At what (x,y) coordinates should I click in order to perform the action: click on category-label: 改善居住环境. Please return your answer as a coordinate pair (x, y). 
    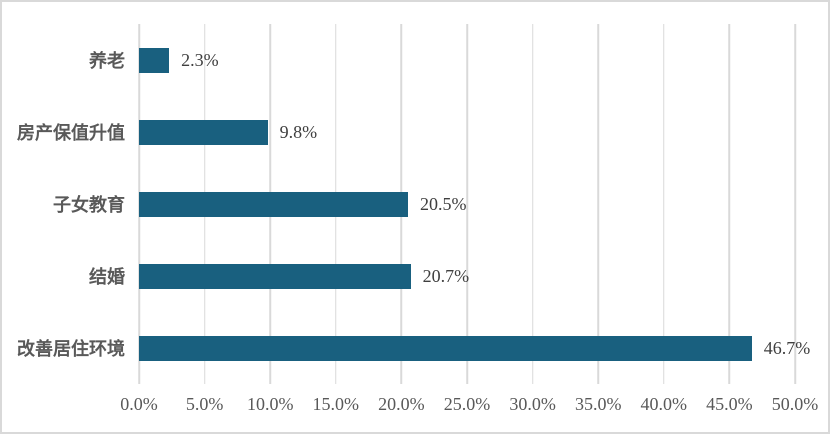
    Looking at the image, I should click on (71, 349).